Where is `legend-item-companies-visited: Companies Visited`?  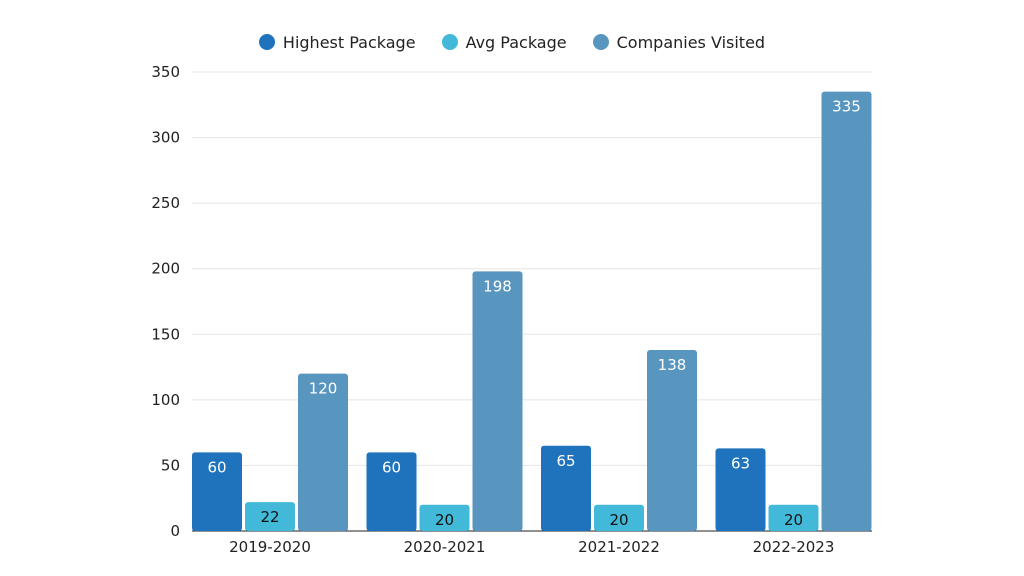 legend-item-companies-visited: Companies Visited is located at coordinates (679, 42).